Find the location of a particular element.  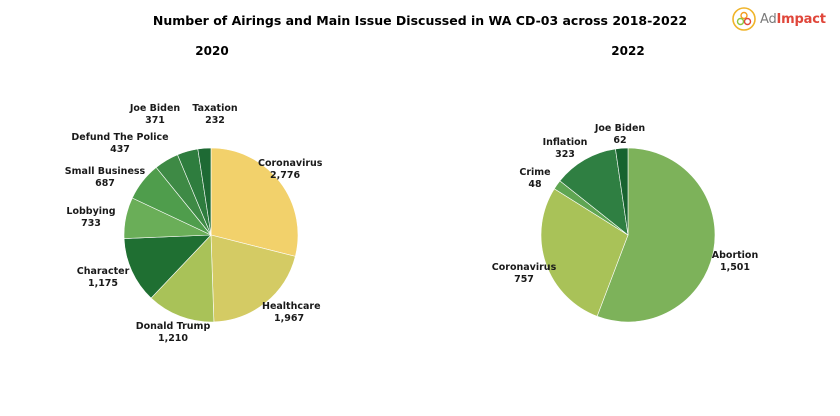

slice-value-2020-joe-biden: 371 is located at coordinates (155, 120).